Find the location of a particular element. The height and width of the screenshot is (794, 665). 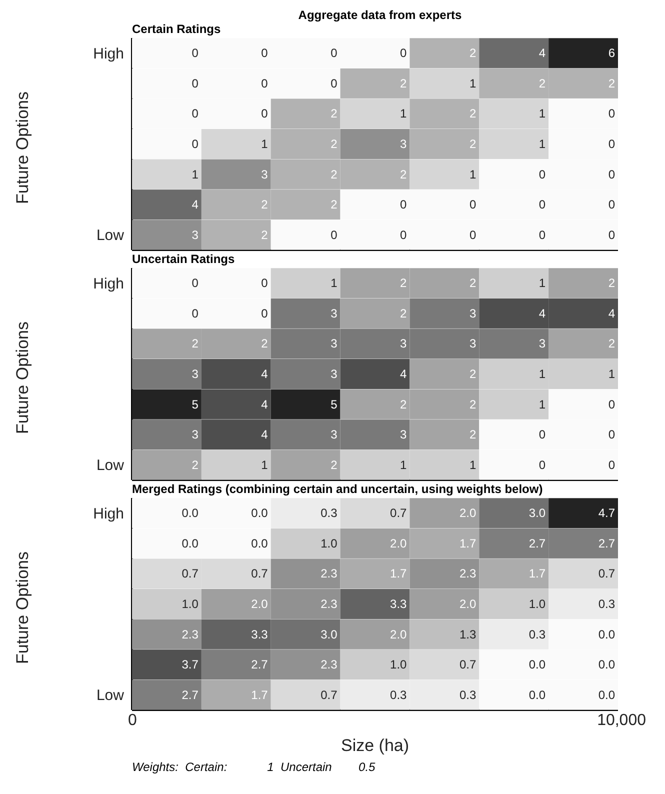

y-axis-title: Future Options is located at coordinates (22, 608).